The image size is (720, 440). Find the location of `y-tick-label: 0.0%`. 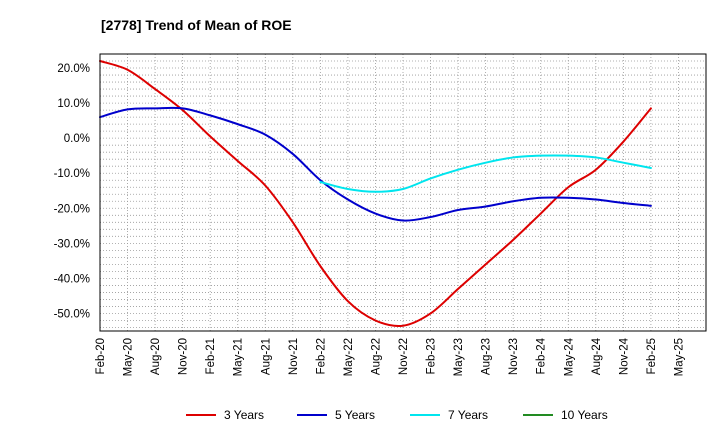

y-tick-label: 0.0% is located at coordinates (77, 139).